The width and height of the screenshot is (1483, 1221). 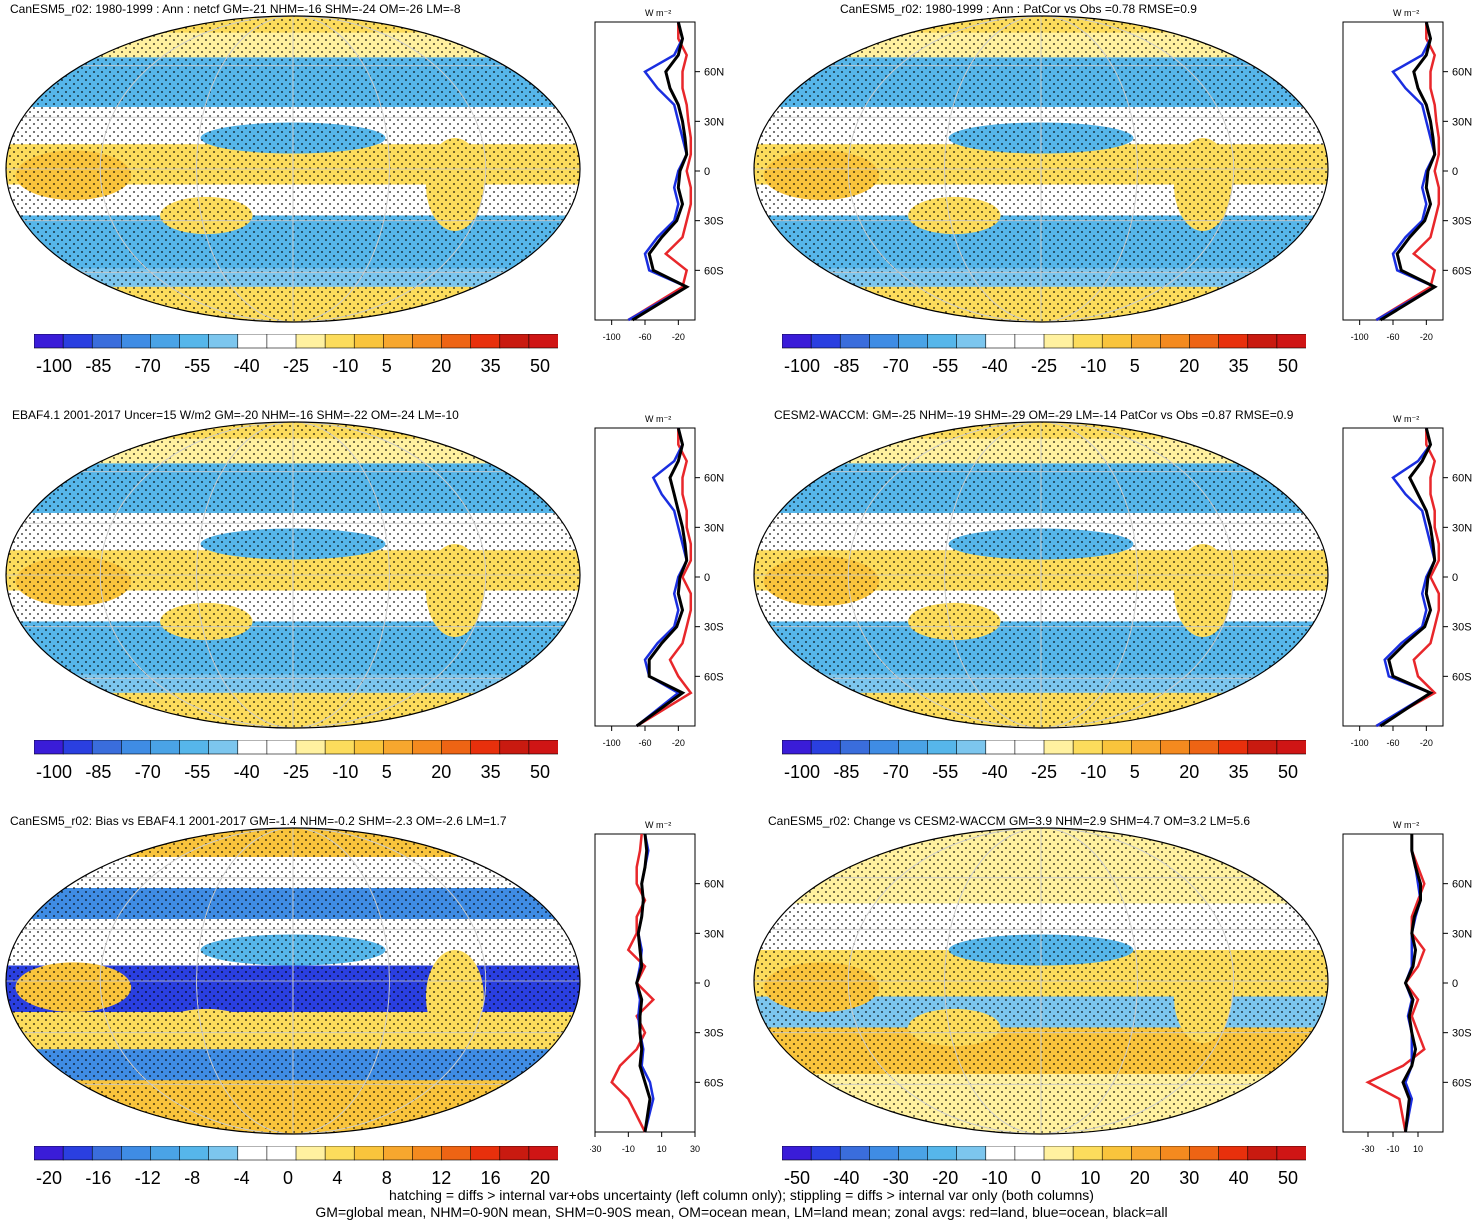 I want to click on map-field, so click(x=1041, y=575).